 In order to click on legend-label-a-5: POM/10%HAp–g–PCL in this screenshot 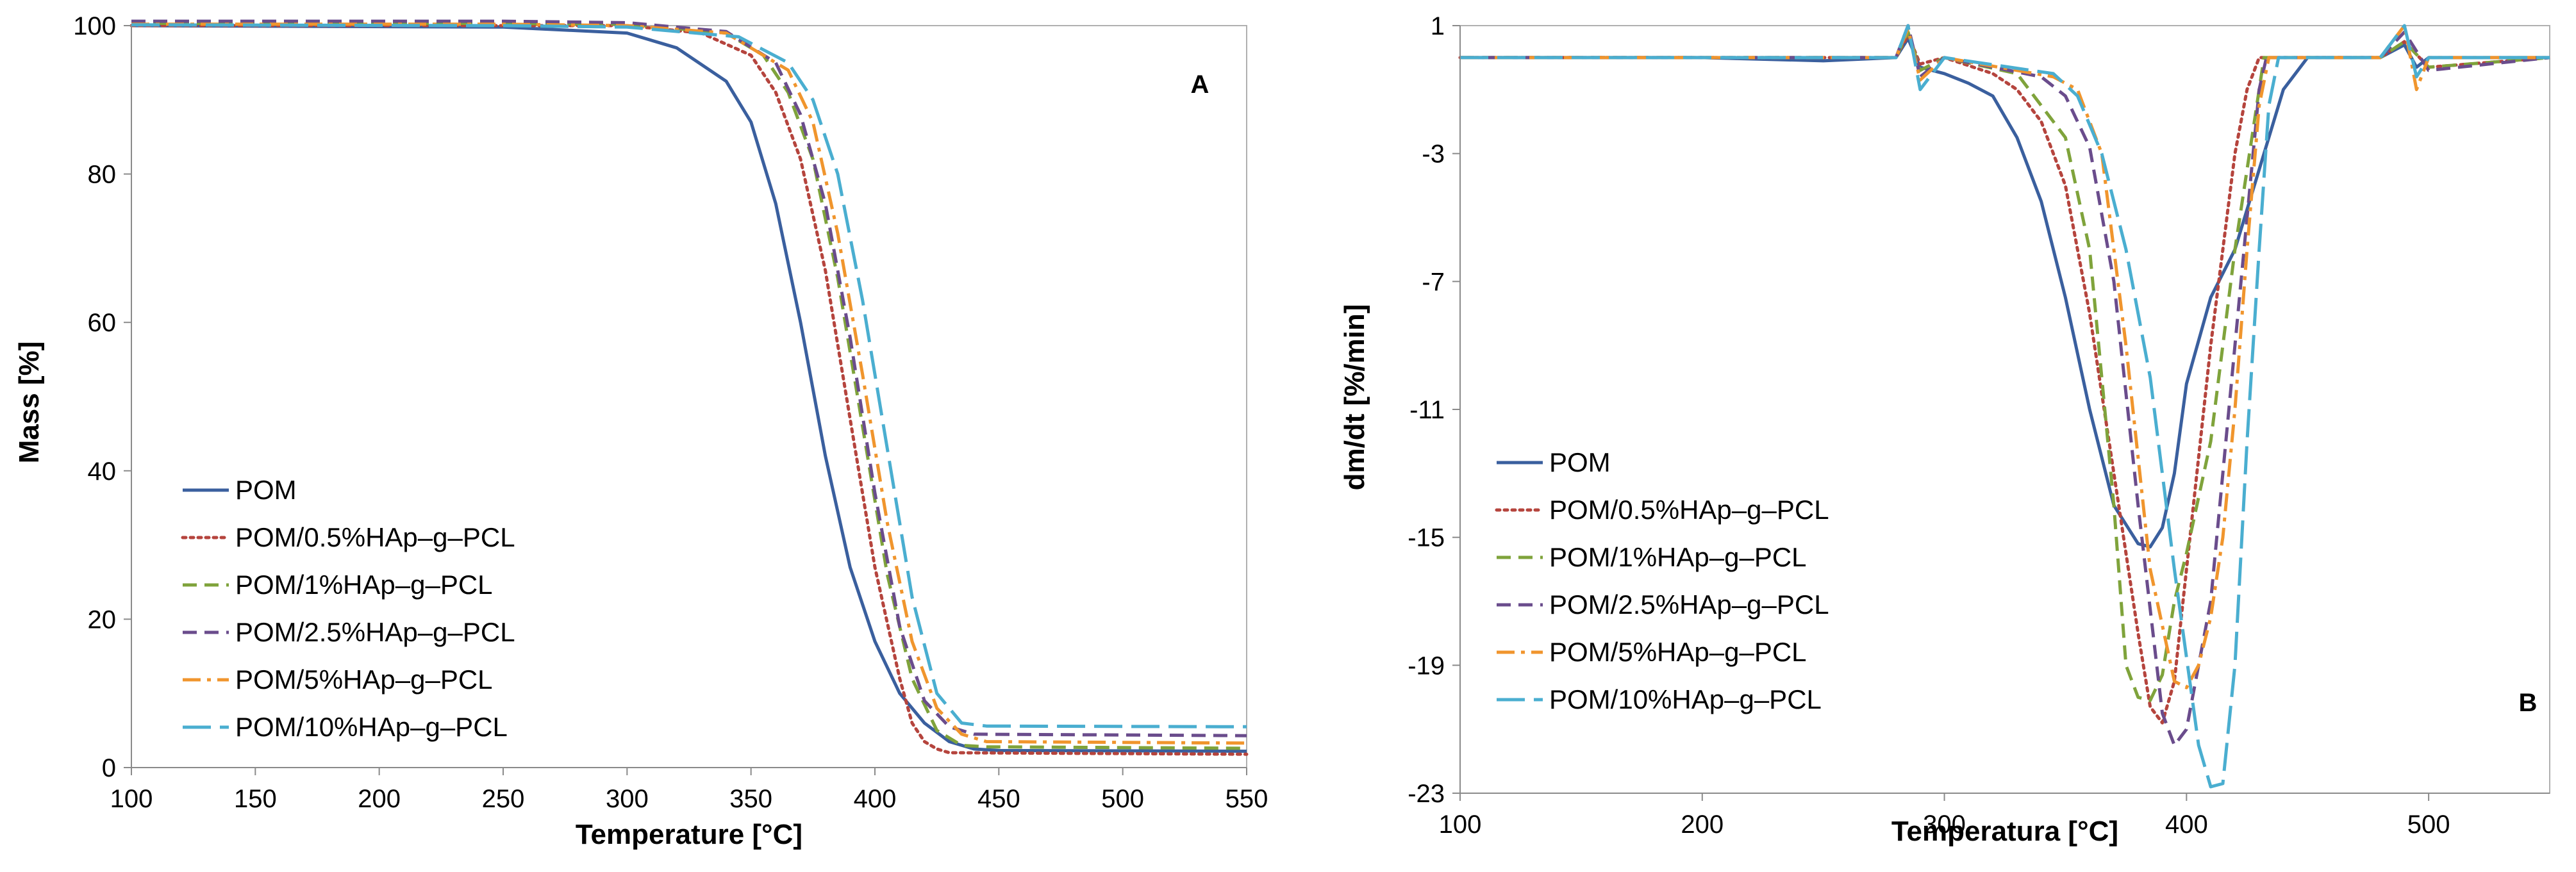, I will do `click(371, 727)`.